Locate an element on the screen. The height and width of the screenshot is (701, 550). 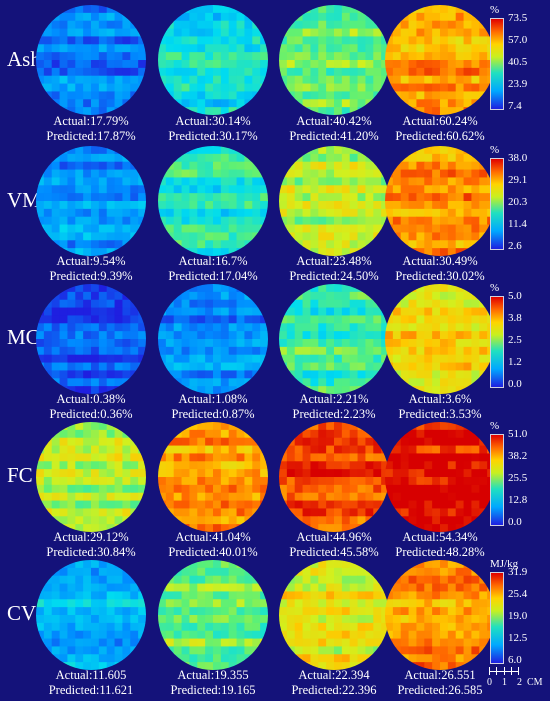
caption-actual: Actual:11.605 is located at coordinates (91, 675).